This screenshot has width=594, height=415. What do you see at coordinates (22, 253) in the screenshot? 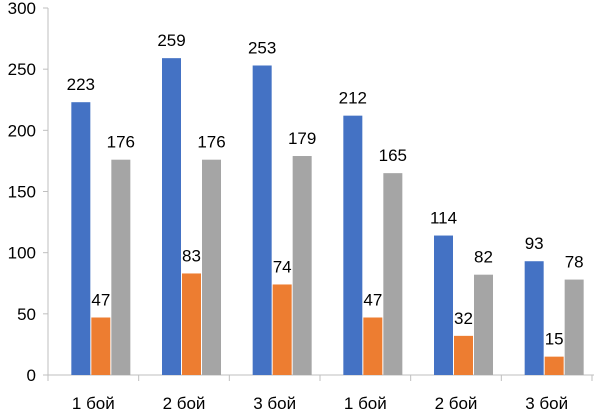
I see `y-tick-label: 100` at bounding box center [22, 253].